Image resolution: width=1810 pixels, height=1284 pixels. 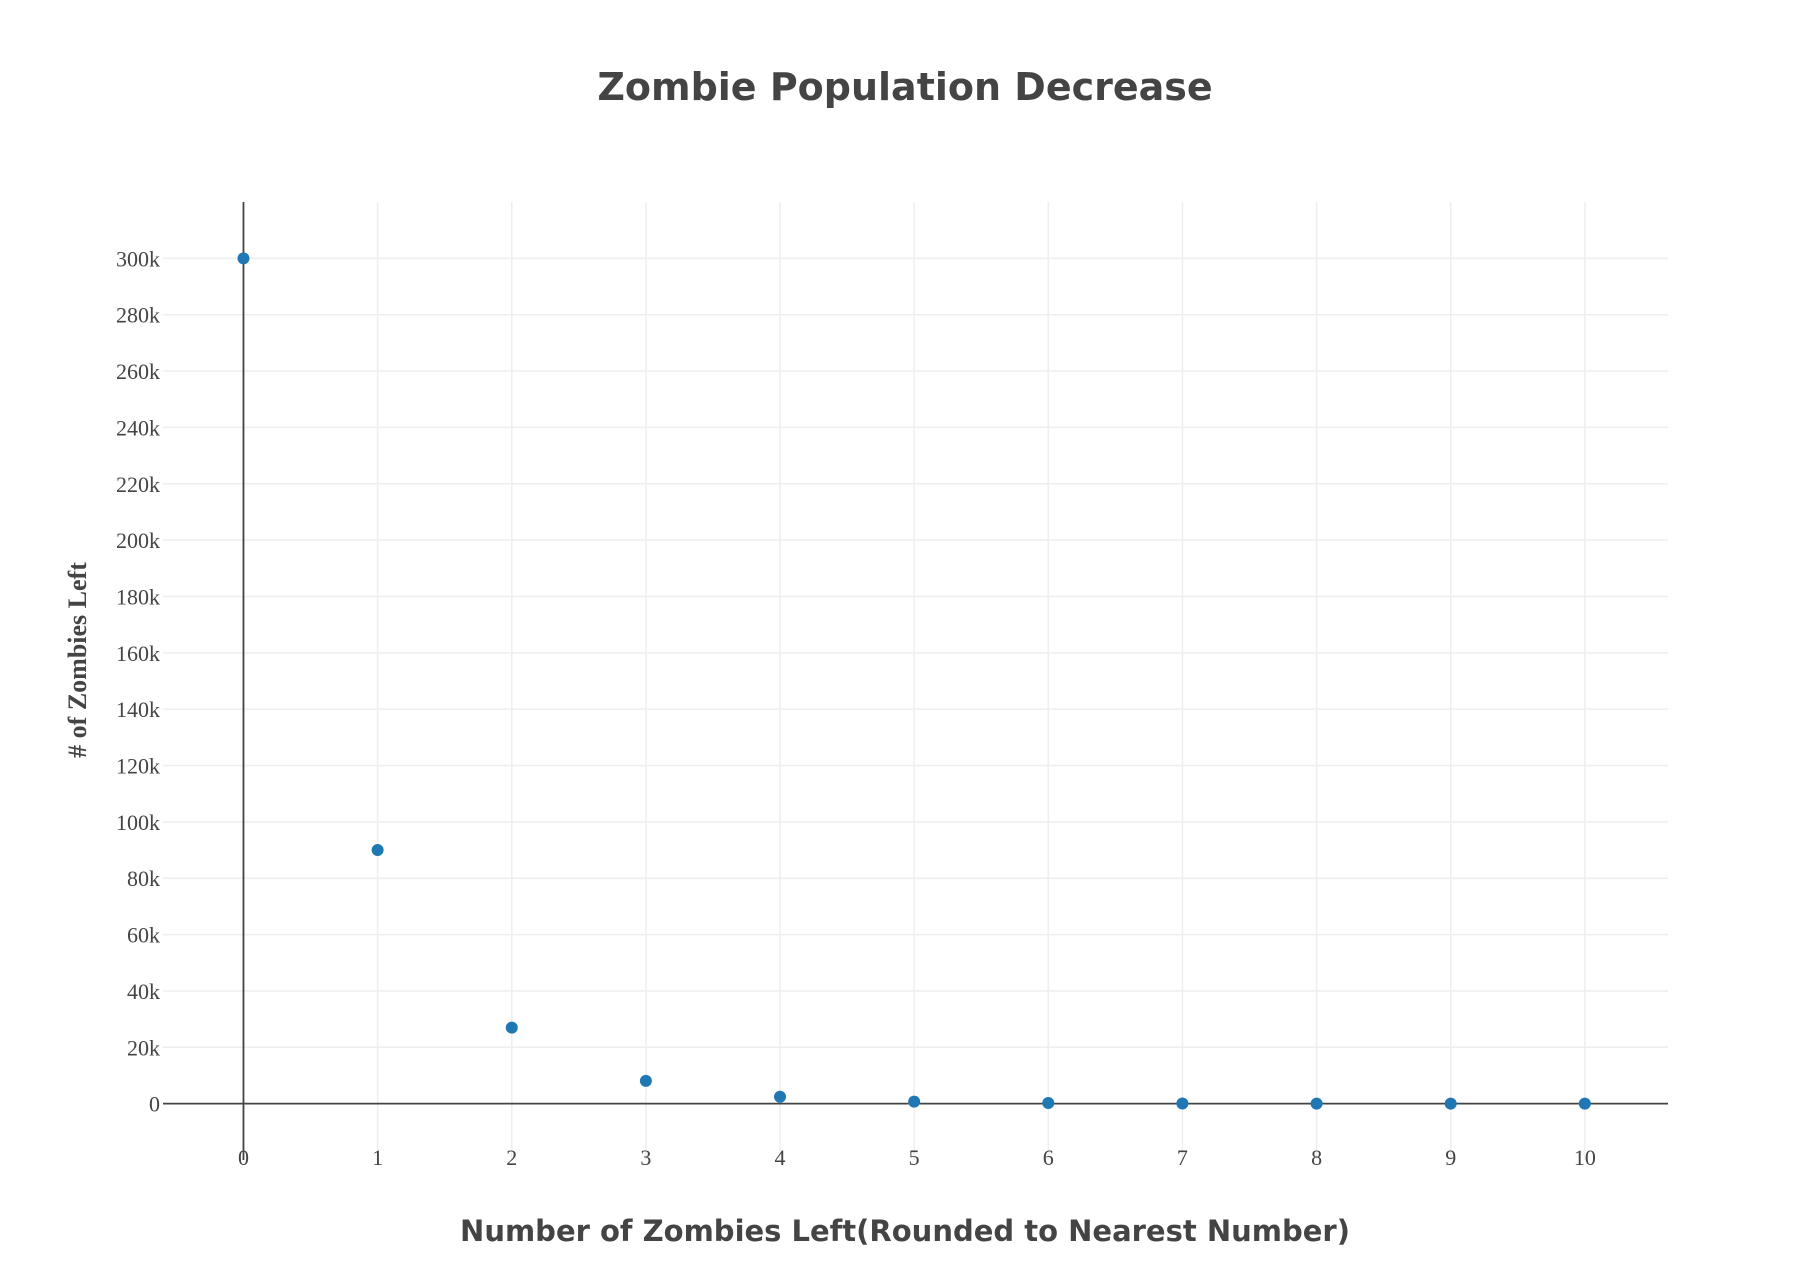 What do you see at coordinates (1048, 1157) in the screenshot?
I see `x-tick-label: 6` at bounding box center [1048, 1157].